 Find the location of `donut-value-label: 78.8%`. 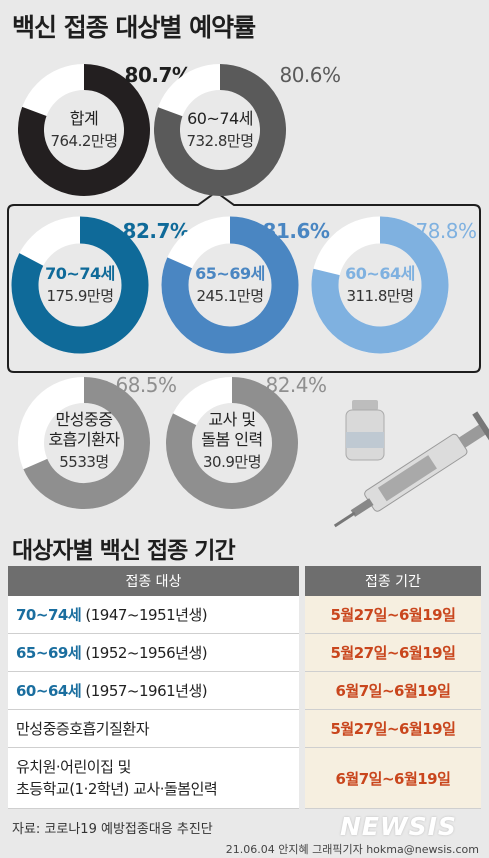

donut-value-label: 78.8% is located at coordinates (445, 231).